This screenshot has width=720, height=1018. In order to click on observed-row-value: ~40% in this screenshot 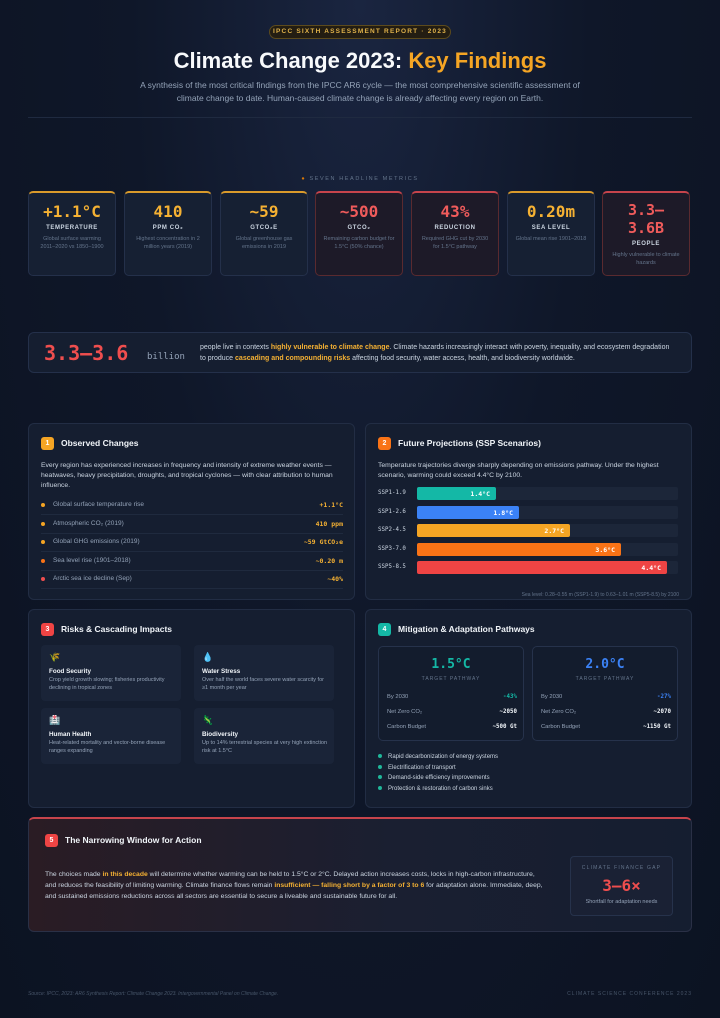, I will do `click(335, 579)`.